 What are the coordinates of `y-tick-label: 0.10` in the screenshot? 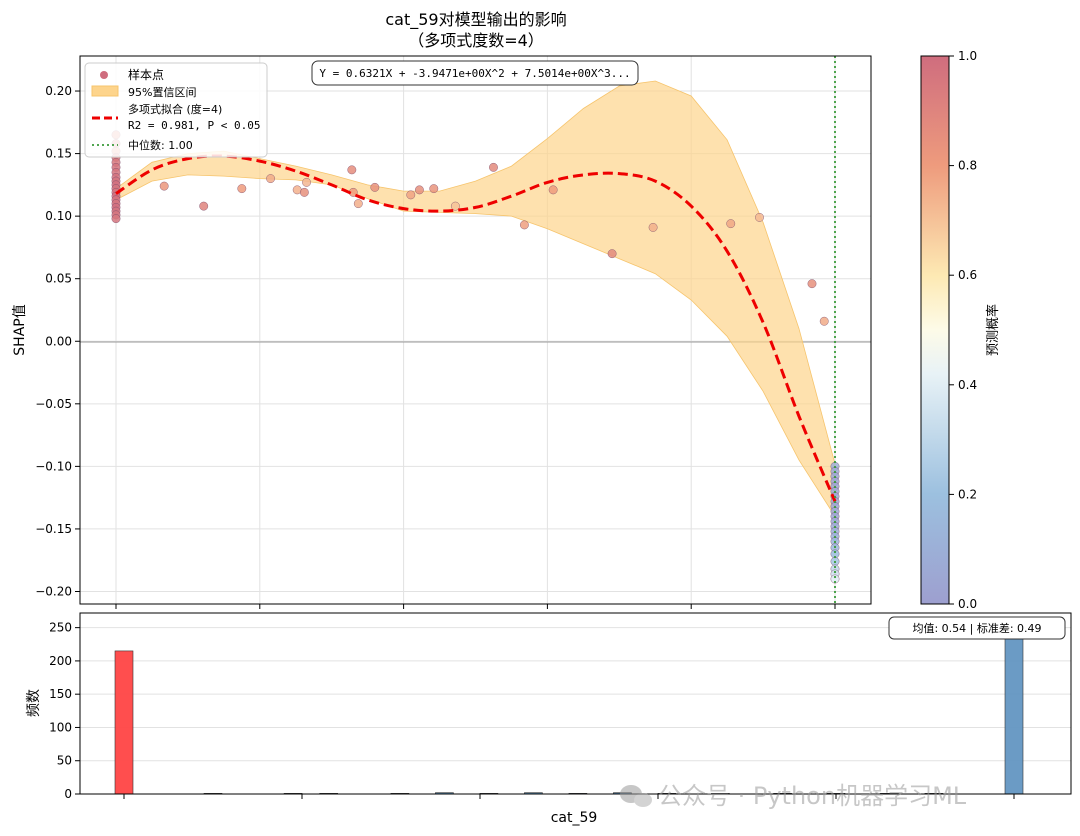 It's located at (58, 216).